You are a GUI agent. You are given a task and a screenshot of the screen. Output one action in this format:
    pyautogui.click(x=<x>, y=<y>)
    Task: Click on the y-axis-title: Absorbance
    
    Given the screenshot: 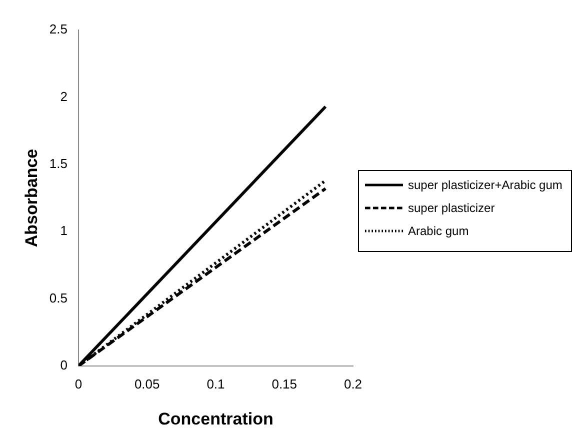 What is the action you would take?
    pyautogui.click(x=31, y=198)
    